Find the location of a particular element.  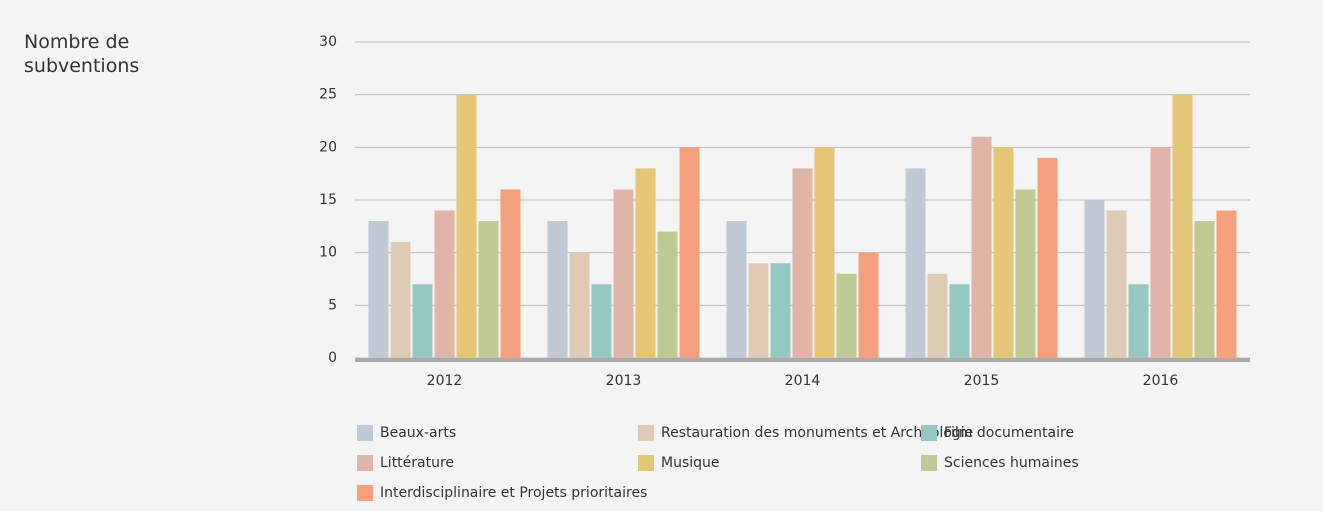

y-tick-label: 5 is located at coordinates (332, 305).